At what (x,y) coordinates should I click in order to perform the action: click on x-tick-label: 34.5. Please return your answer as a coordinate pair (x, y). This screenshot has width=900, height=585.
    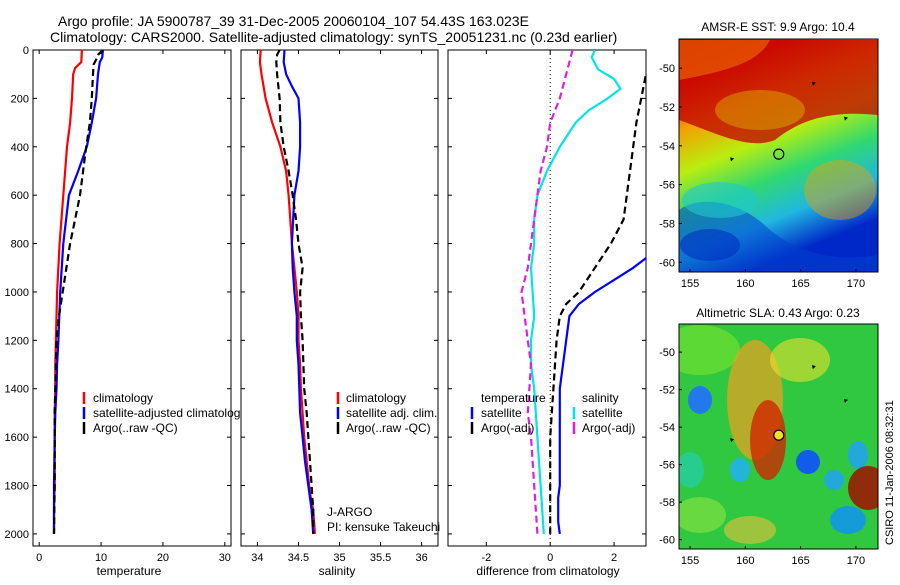
    Looking at the image, I should click on (298, 558).